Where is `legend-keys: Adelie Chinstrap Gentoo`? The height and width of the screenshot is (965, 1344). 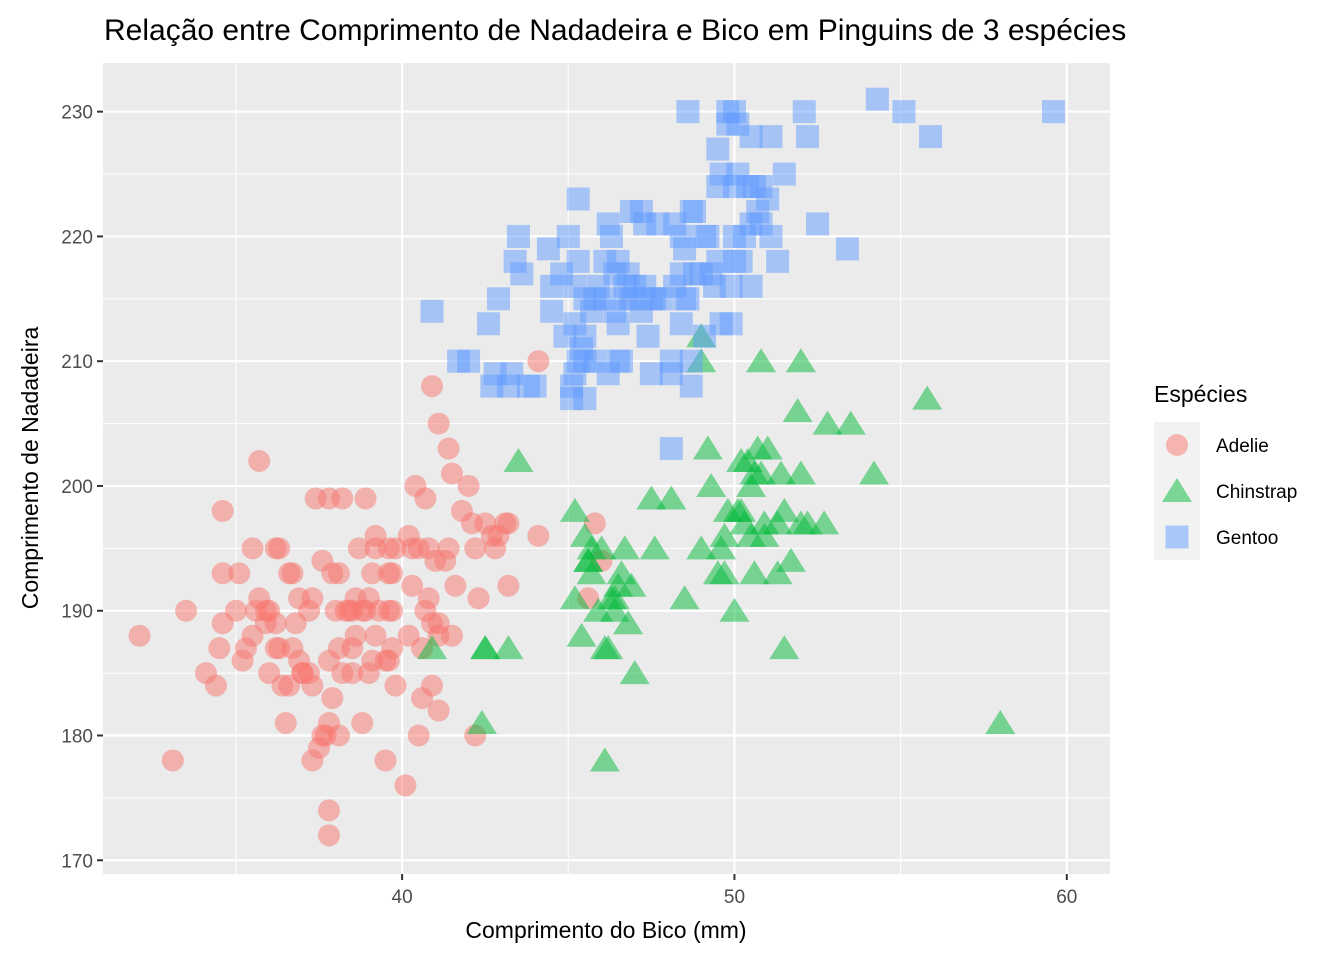
legend-keys: Adelie Chinstrap Gentoo is located at coordinates (1225, 491).